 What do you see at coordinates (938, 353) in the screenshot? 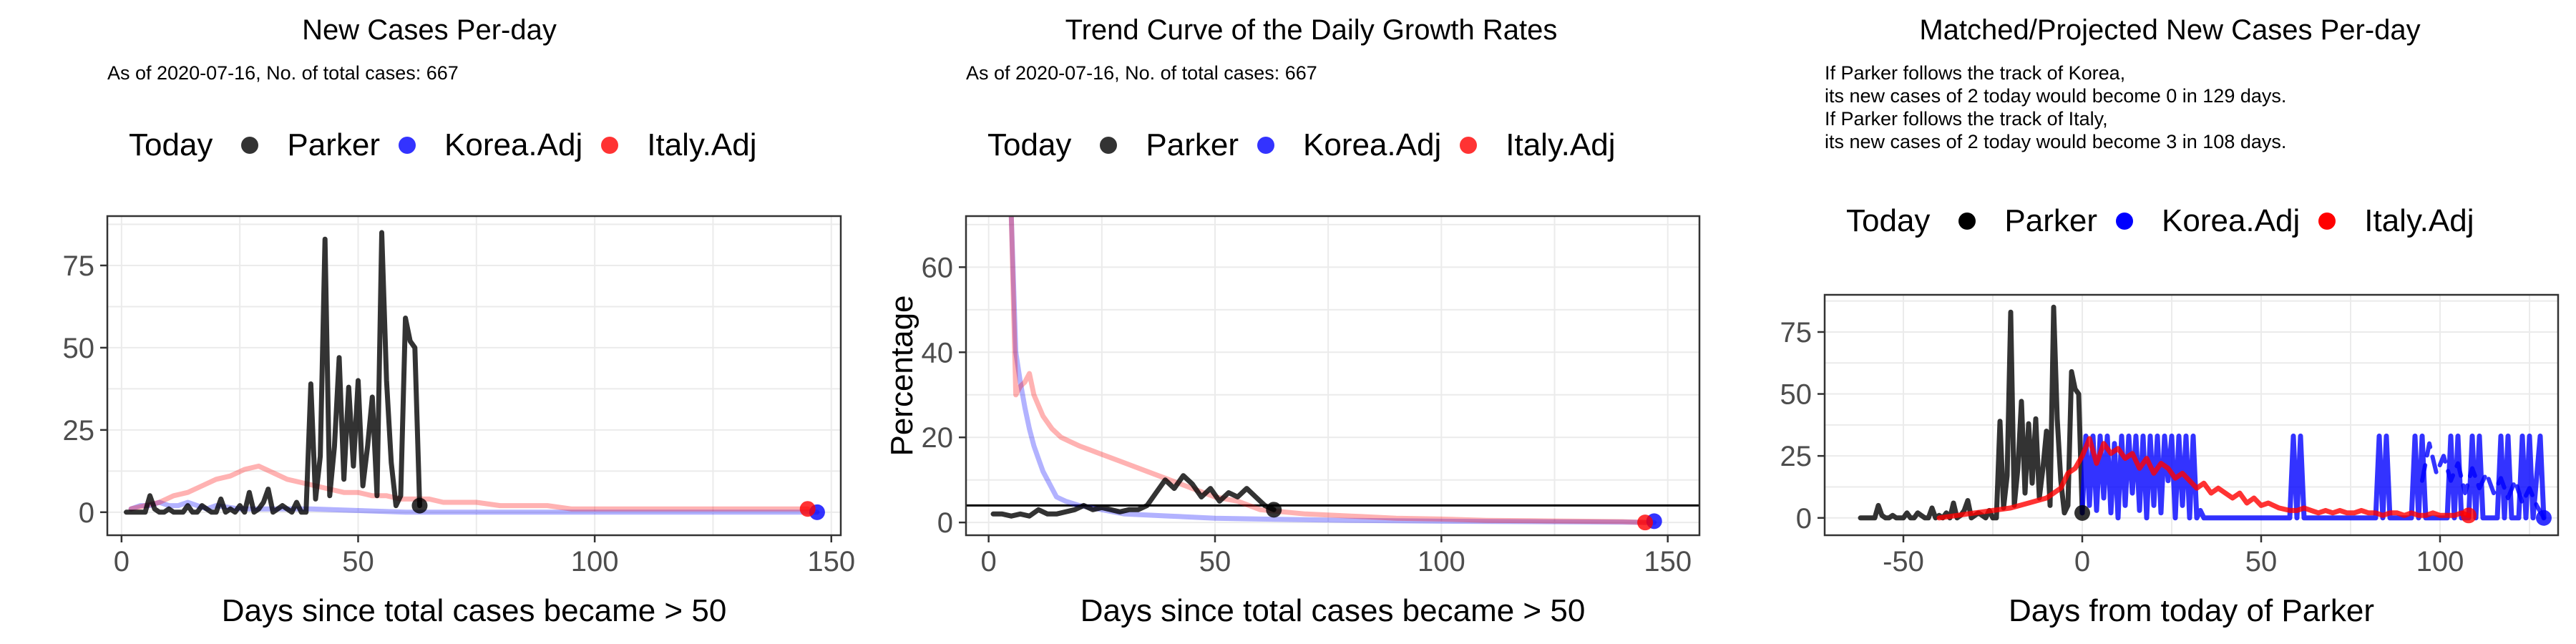
I see `y-tick-label: 40` at bounding box center [938, 353].